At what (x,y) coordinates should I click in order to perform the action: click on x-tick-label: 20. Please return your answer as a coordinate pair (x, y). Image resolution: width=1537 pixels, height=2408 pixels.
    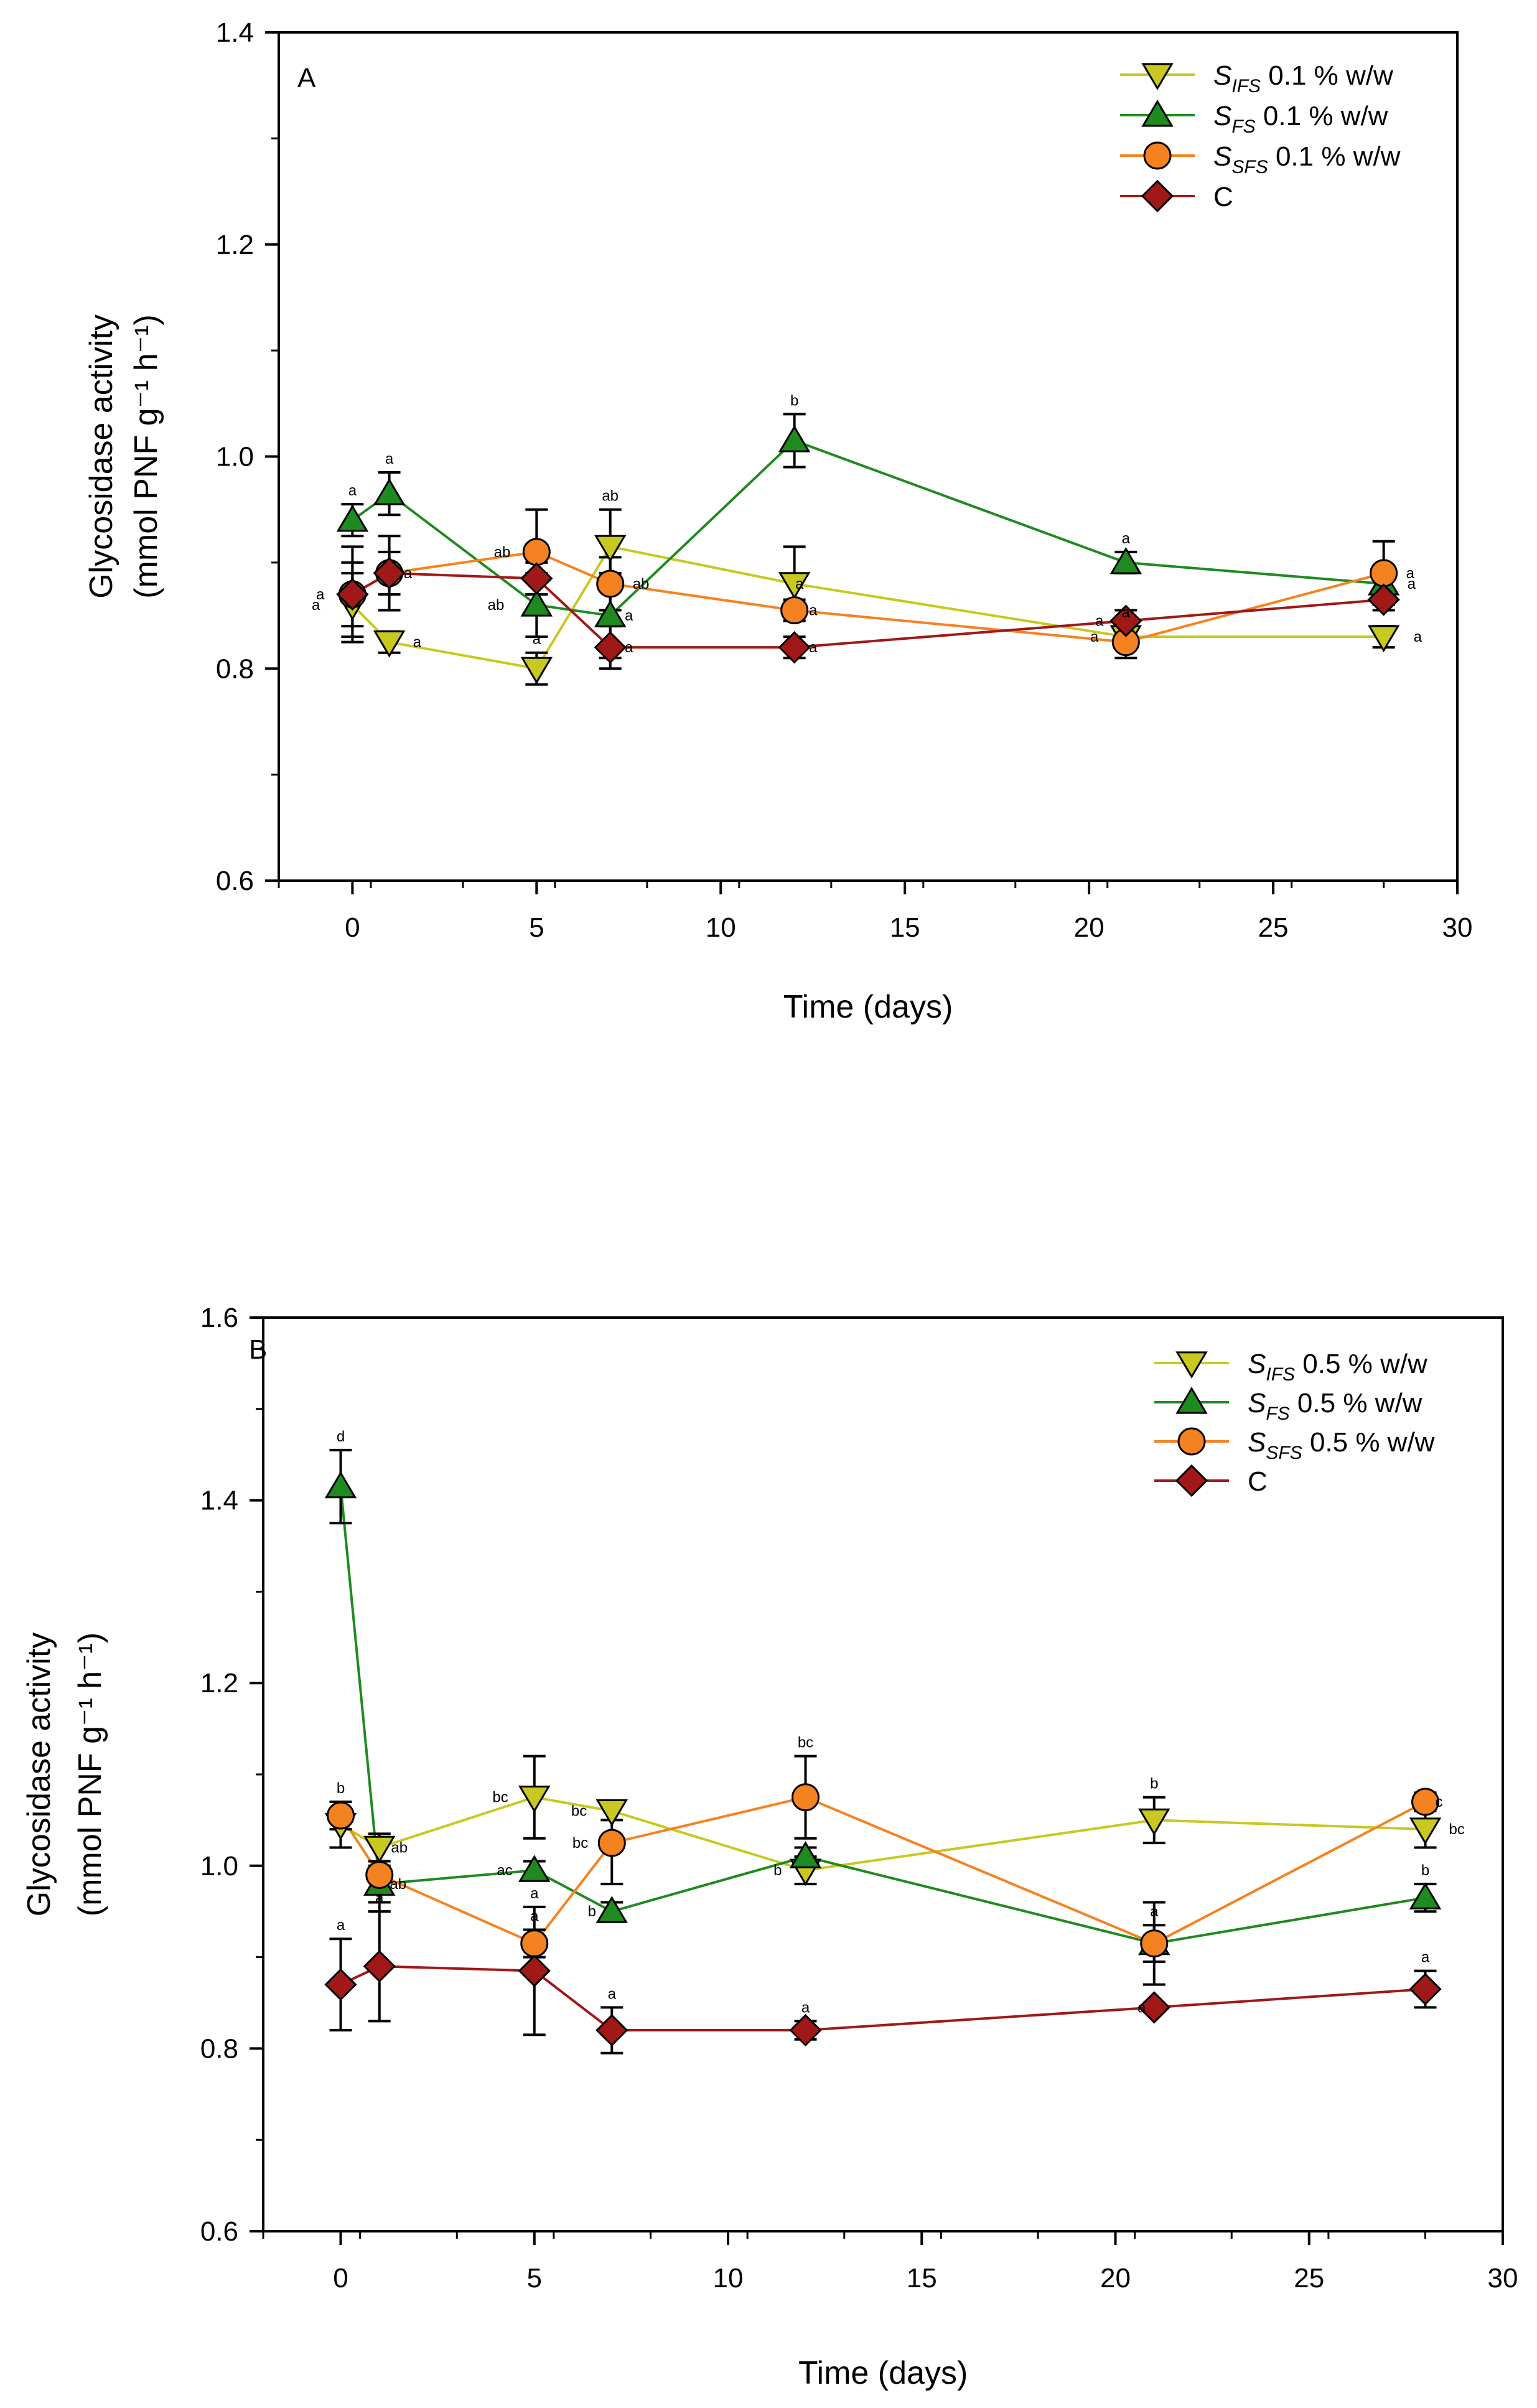
    Looking at the image, I should click on (1089, 927).